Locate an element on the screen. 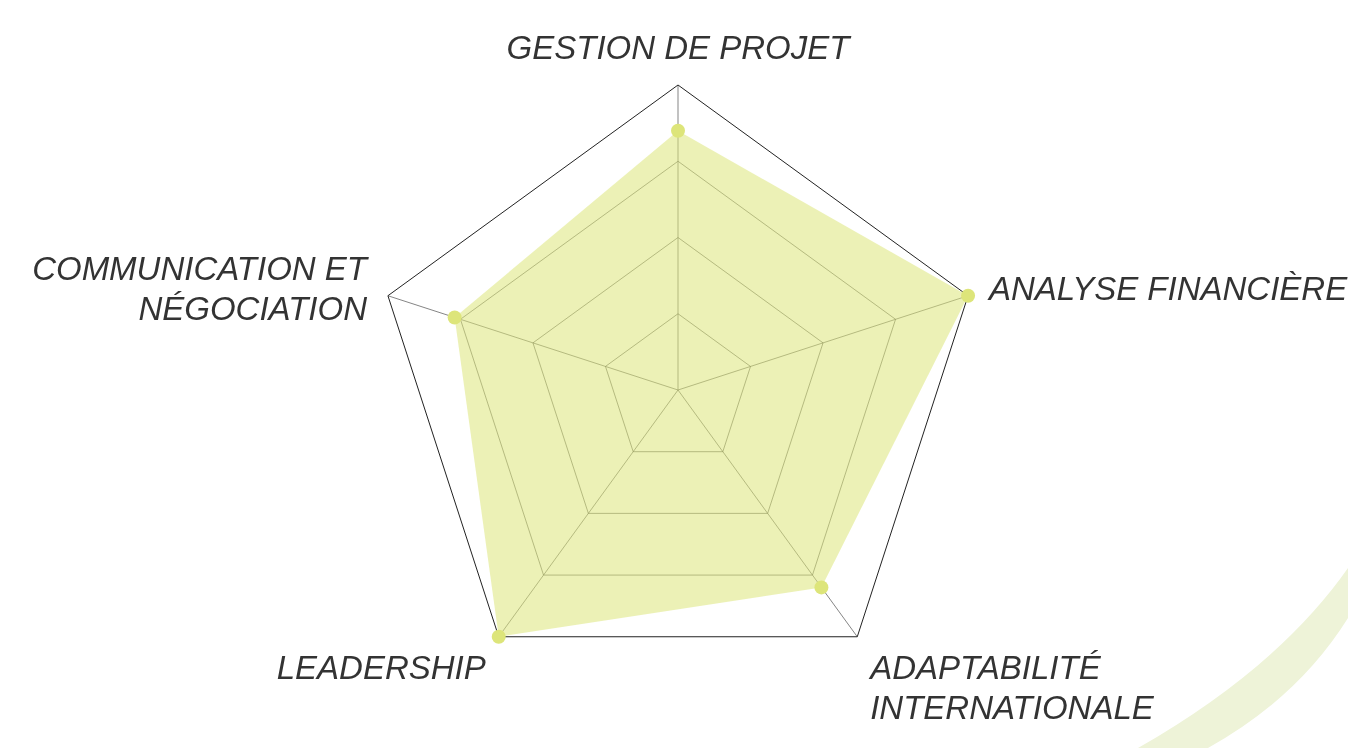 The width and height of the screenshot is (1357, 749). spoke-label: ADAPTABILITÉ INTERNATIONALE is located at coordinates (1011, 687).